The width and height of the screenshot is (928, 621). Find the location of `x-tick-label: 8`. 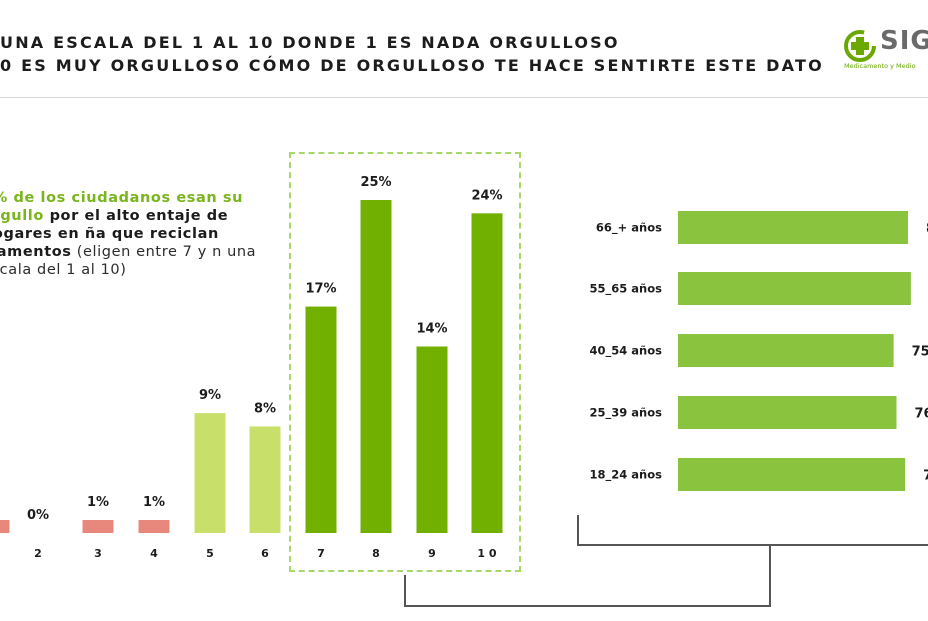

x-tick-label: 8 is located at coordinates (376, 553).